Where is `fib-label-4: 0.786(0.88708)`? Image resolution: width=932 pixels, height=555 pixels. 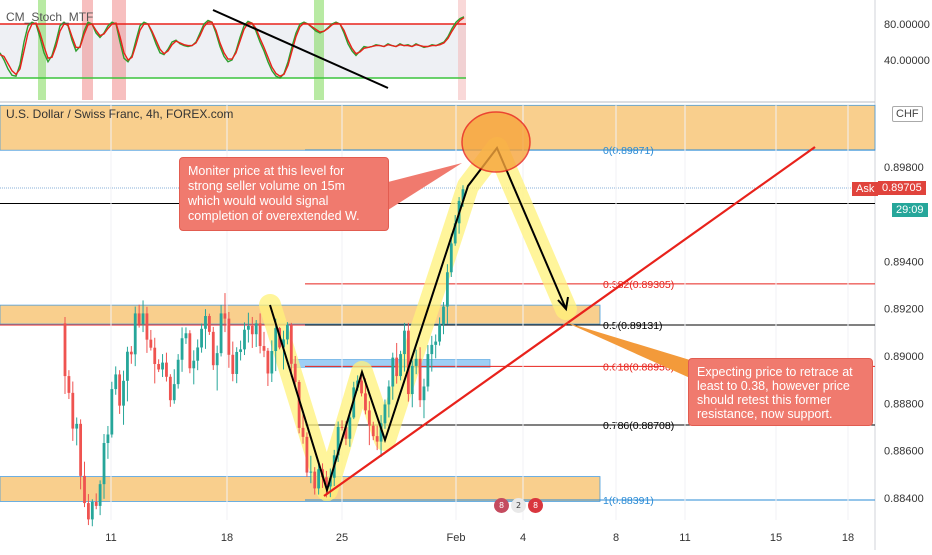 fib-label-4: 0.786(0.88708) is located at coordinates (638, 426).